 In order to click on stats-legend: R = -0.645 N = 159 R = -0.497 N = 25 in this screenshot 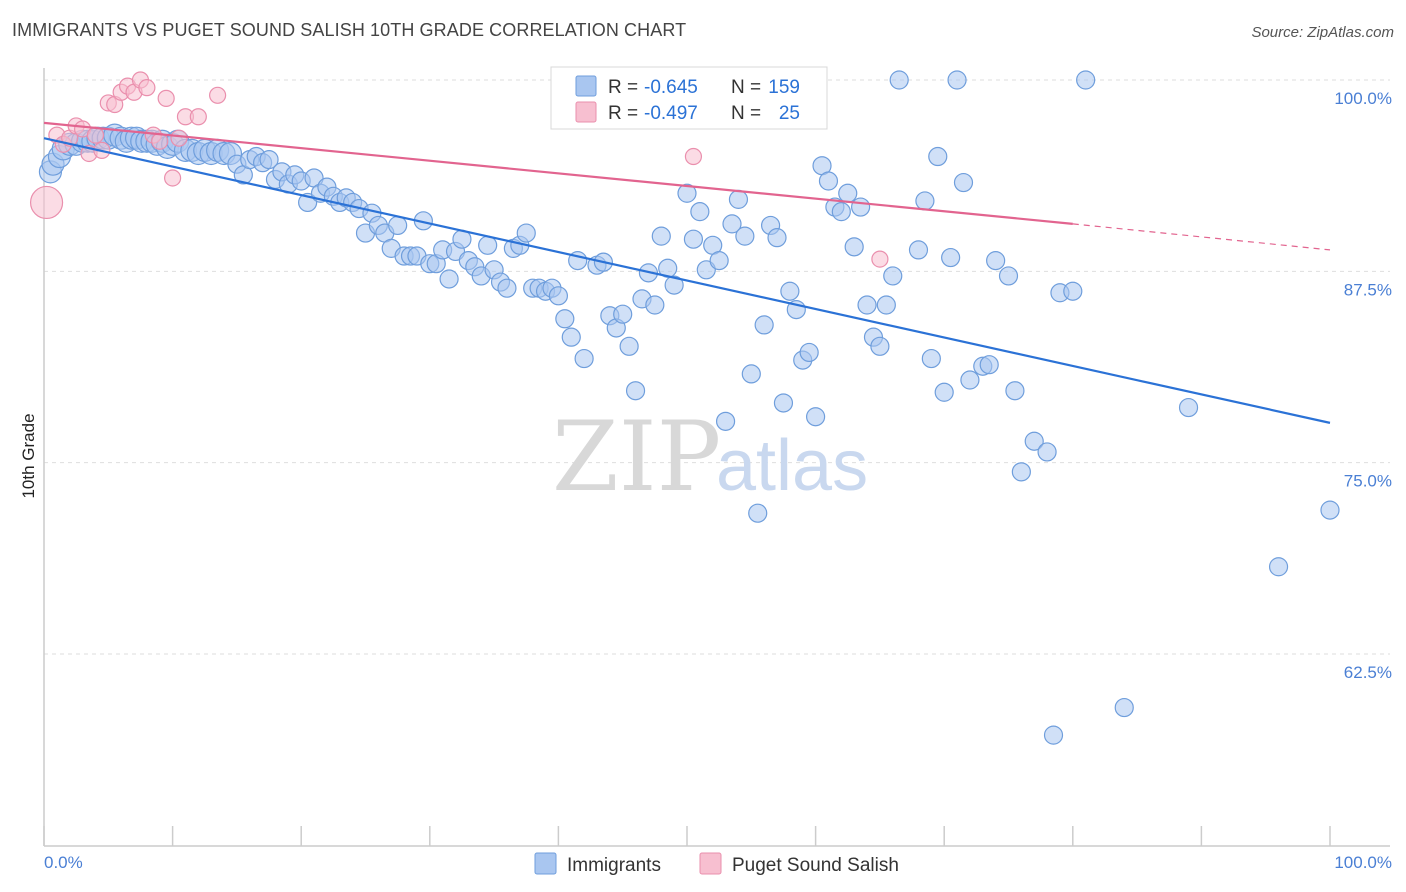, I will do `click(689, 98)`.